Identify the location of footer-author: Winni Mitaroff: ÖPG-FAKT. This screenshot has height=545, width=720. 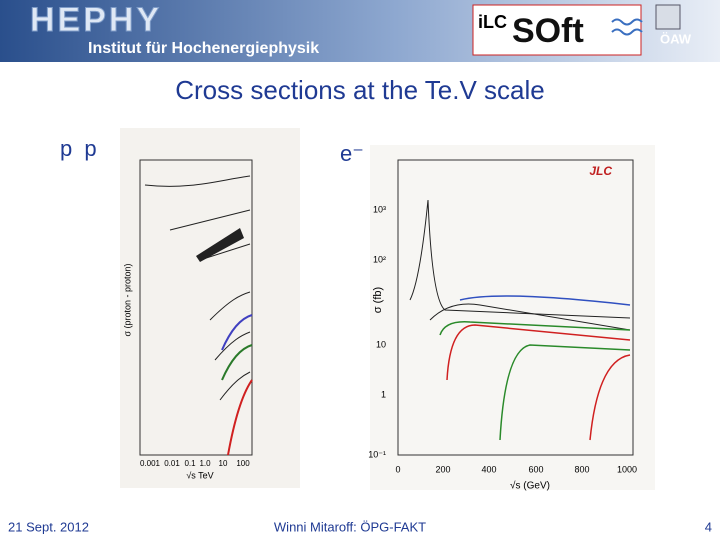
(350, 526).